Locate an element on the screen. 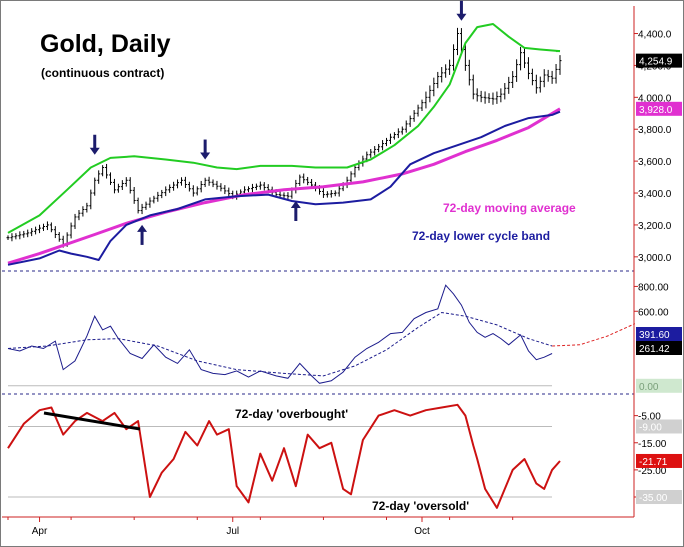  oscillator-value-tag-text: 261.42 is located at coordinates (654, 349).